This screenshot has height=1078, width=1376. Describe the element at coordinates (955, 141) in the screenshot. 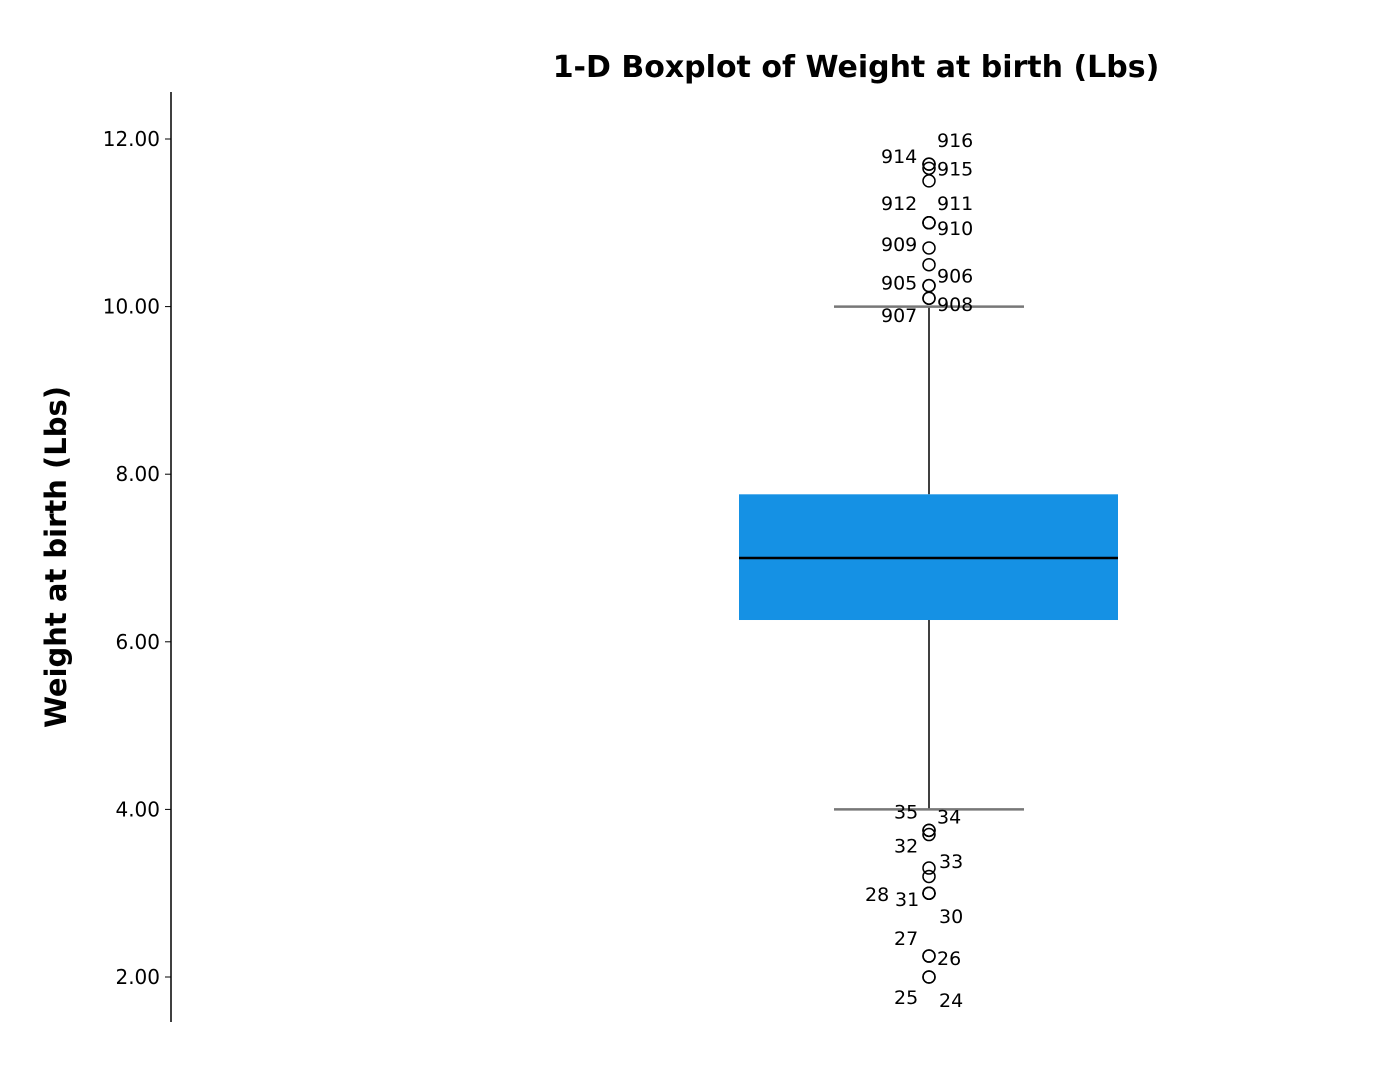

I see `outlier-label: 916` at that location.